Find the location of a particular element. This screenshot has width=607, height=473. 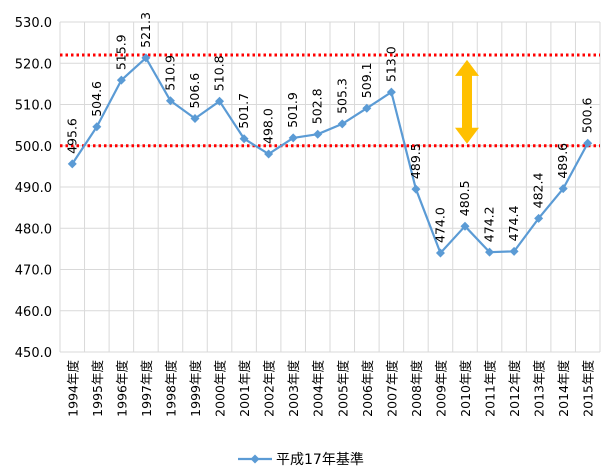

y-tick-label: 500.0 is located at coordinates (33, 147).